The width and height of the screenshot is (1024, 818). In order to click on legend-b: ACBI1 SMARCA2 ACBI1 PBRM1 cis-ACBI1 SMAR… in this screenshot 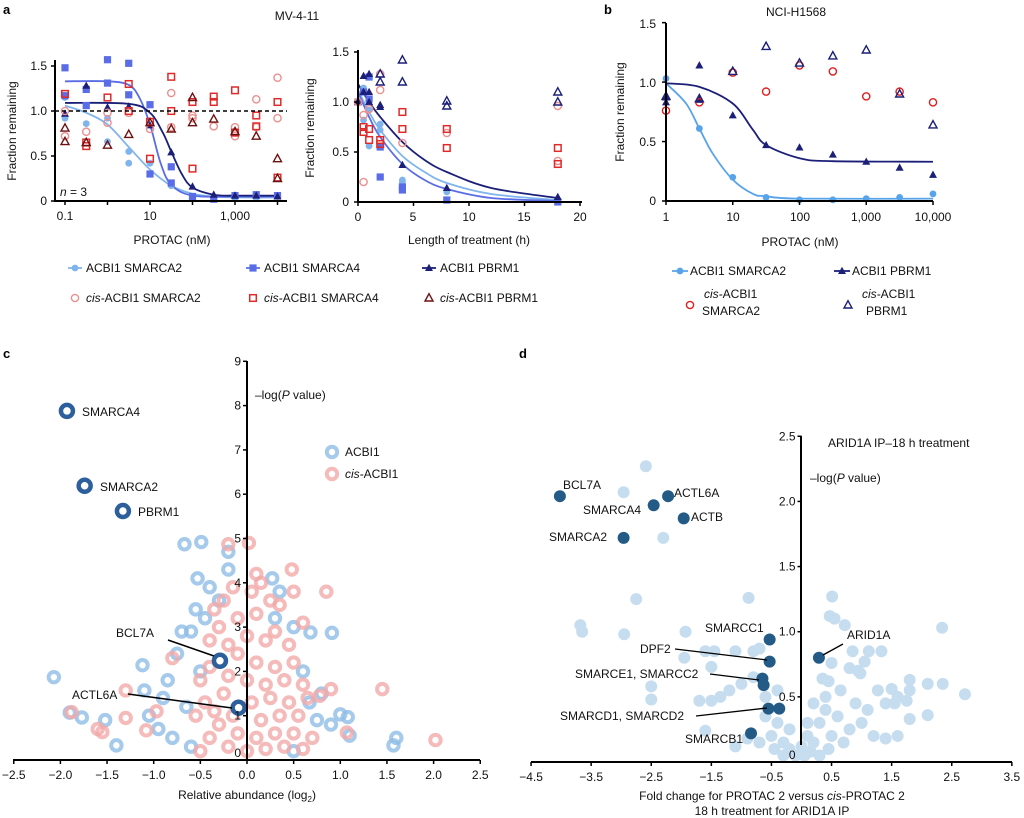, I will do `click(802, 291)`.